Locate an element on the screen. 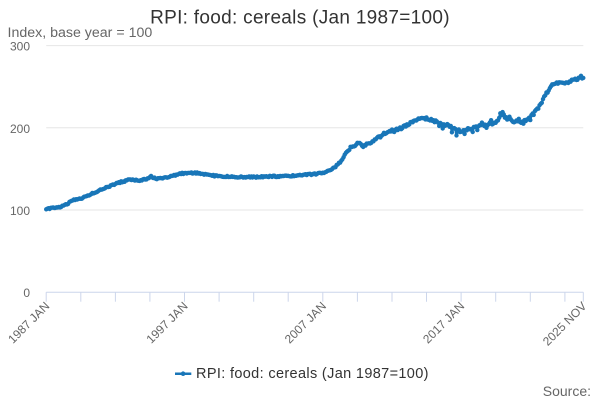 This screenshot has width=600, height=400. svg-text: Index, base year = 100 is located at coordinates (80, 33).